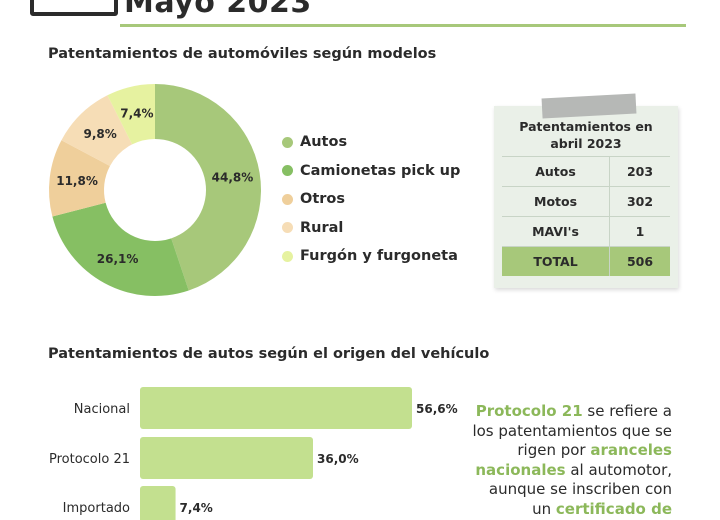 The height and width of the screenshot is (520, 720). Describe the element at coordinates (573, 460) in the screenshot. I see `note-highlight-2: aranceles nacionales` at that location.